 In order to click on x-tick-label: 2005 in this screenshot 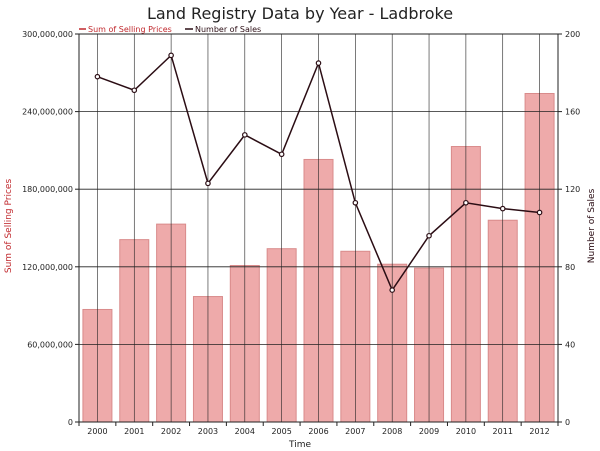, I will do `click(281, 431)`.